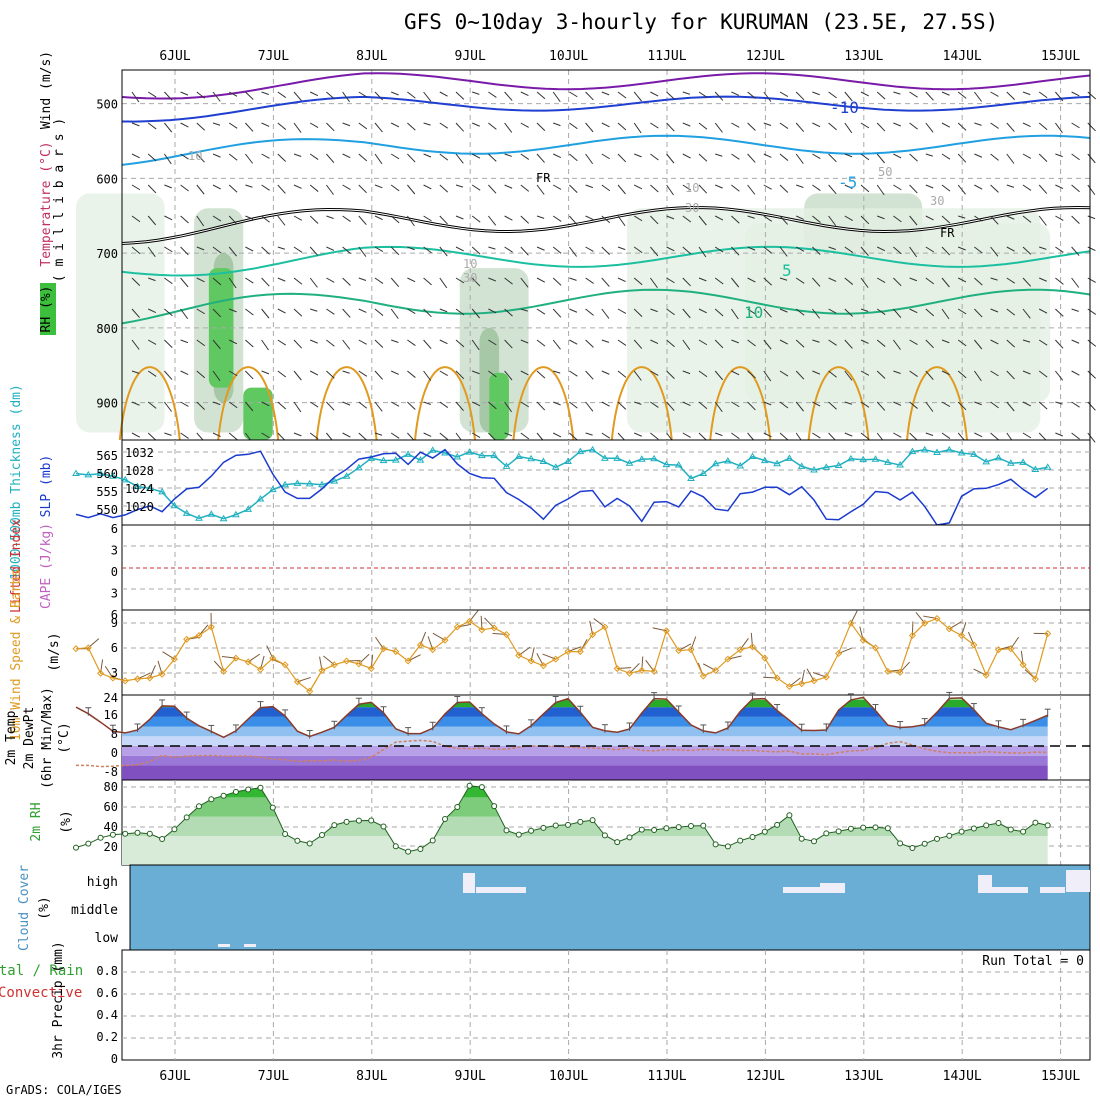  What do you see at coordinates (107, 105) in the screenshot?
I see `pressure-tick-label: 500` at bounding box center [107, 105].